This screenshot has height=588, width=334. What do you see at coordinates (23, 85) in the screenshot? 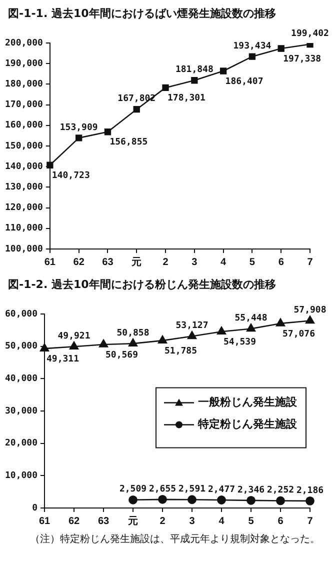
I see `y-tick-label: 180,000` at bounding box center [23, 85].